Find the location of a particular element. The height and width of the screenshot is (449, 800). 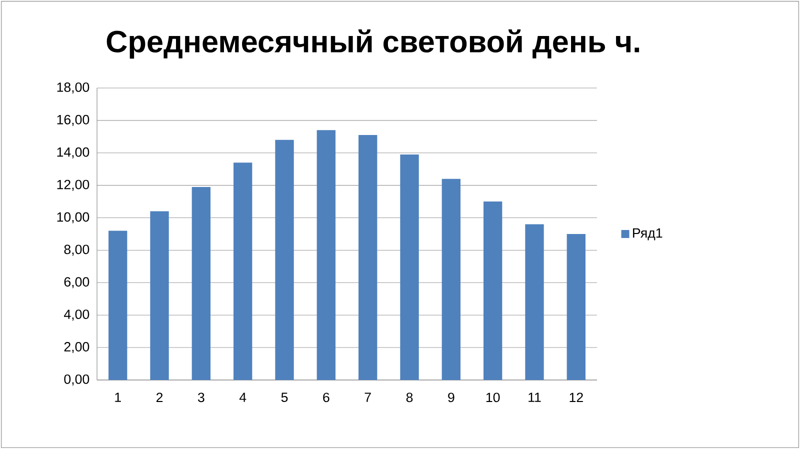

y-tick-label: 2,00 is located at coordinates (77, 348).